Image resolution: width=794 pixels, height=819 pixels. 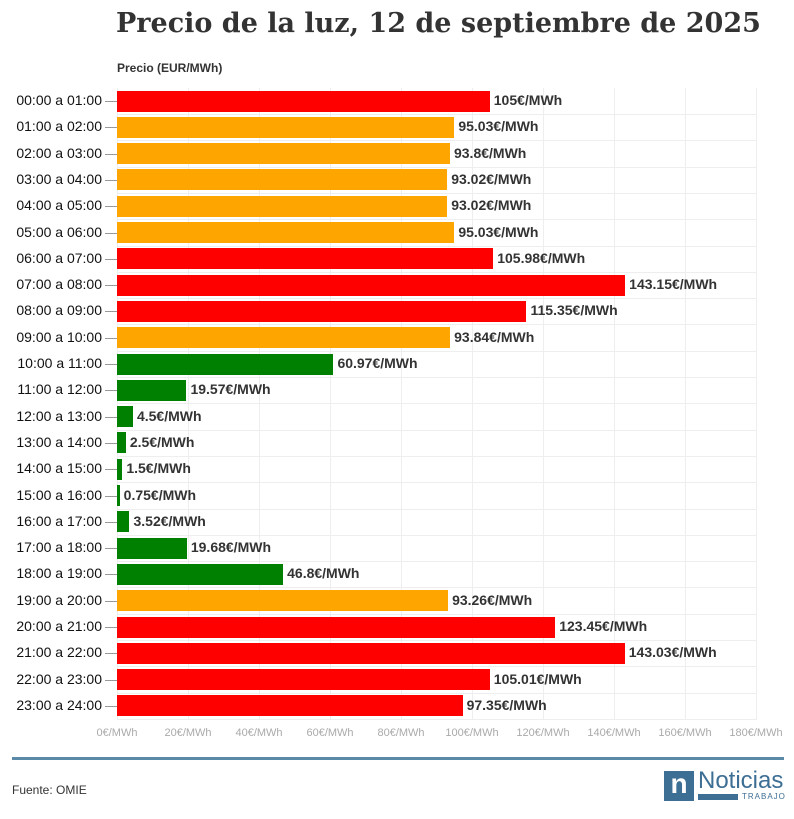 What do you see at coordinates (59, 389) in the screenshot?
I see `category-label: 11:00 a 12:00` at bounding box center [59, 389].